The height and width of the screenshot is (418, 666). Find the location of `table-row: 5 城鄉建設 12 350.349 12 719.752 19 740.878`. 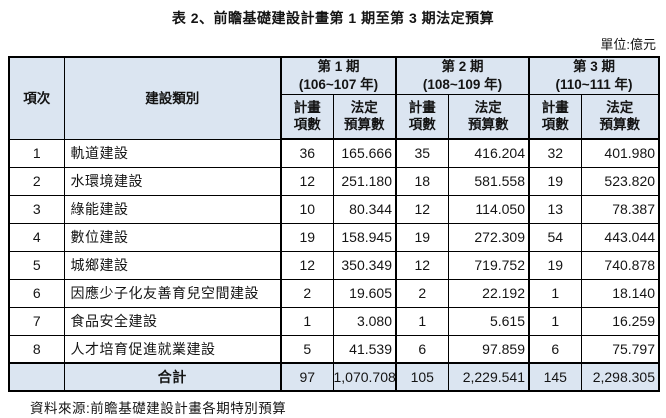

table-row: 5 城鄉建設 12 350.349 12 719.752 19 740.878 is located at coordinates (334, 265).